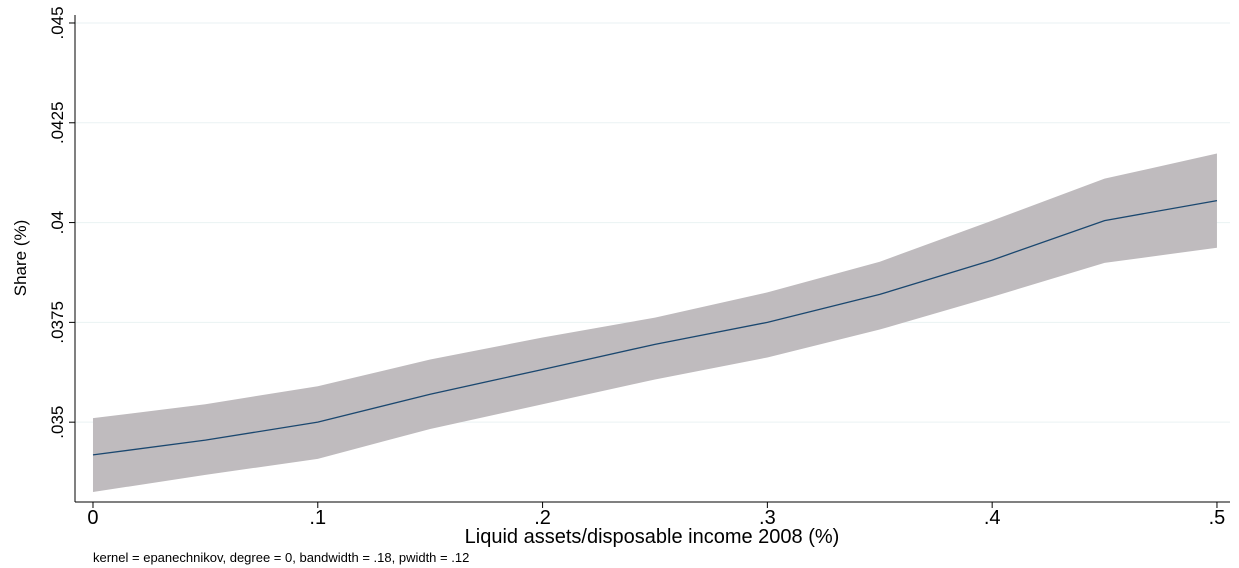 Image resolution: width=1239 pixels, height=568 pixels. Describe the element at coordinates (542, 518) in the screenshot. I see `x-tick-label: .2` at that location.